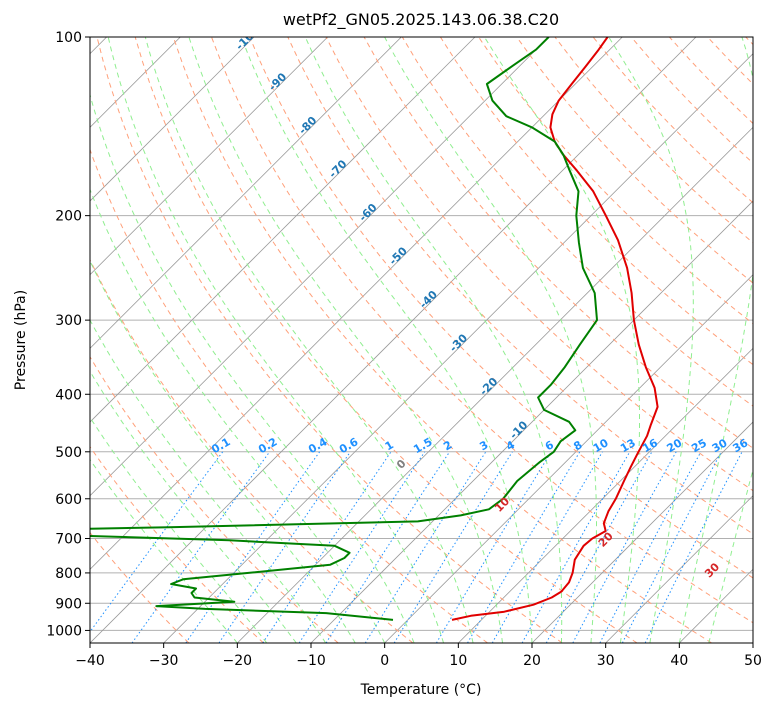 The width and height of the screenshot is (775, 708). I want to click on x-tick-label: −10, so click(311, 661).